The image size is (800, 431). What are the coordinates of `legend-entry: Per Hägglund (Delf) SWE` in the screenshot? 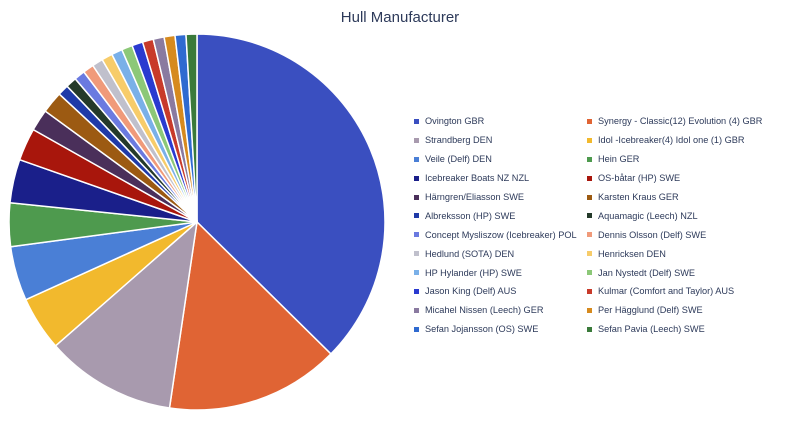 It's located at (689, 310).